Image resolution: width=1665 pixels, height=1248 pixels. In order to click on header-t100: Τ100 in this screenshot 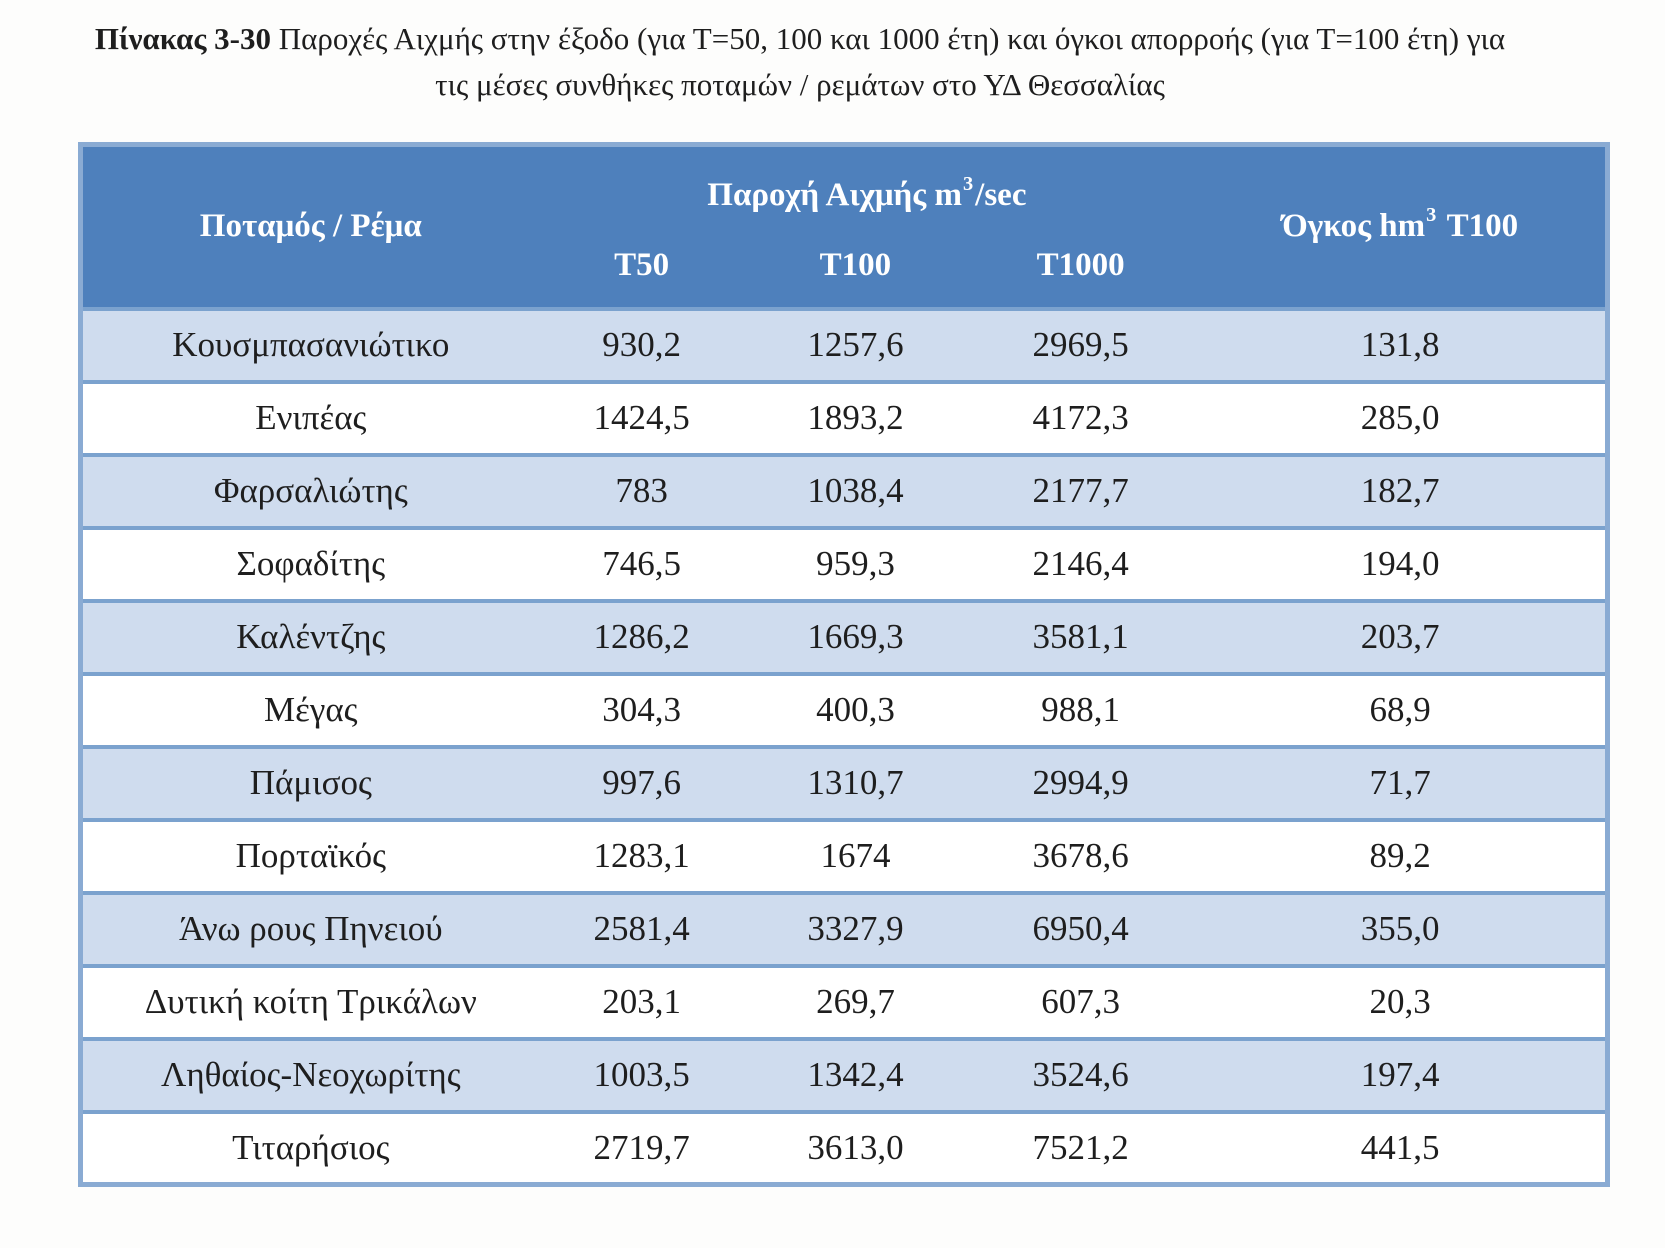, I will do `click(855, 276)`.